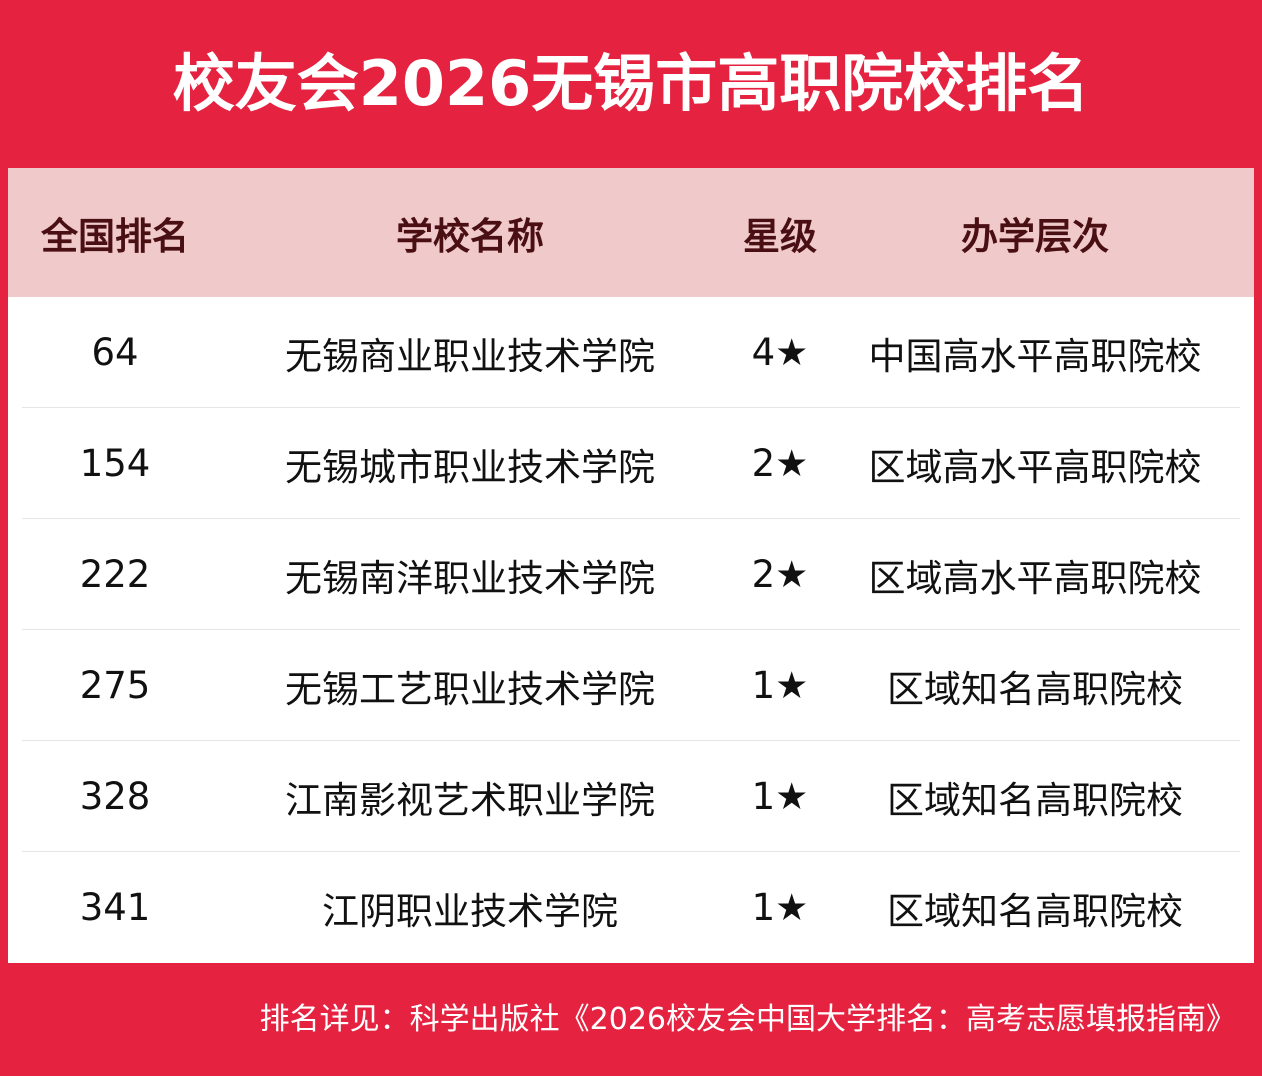 Image resolution: width=1262 pixels, height=1076 pixels. I want to click on table-cell: 275, so click(115, 685).